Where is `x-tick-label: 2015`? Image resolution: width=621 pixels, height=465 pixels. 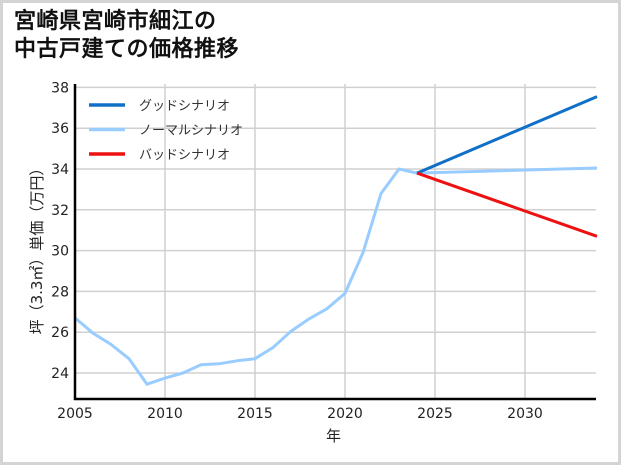 x-tick-label: 2015 is located at coordinates (255, 414).